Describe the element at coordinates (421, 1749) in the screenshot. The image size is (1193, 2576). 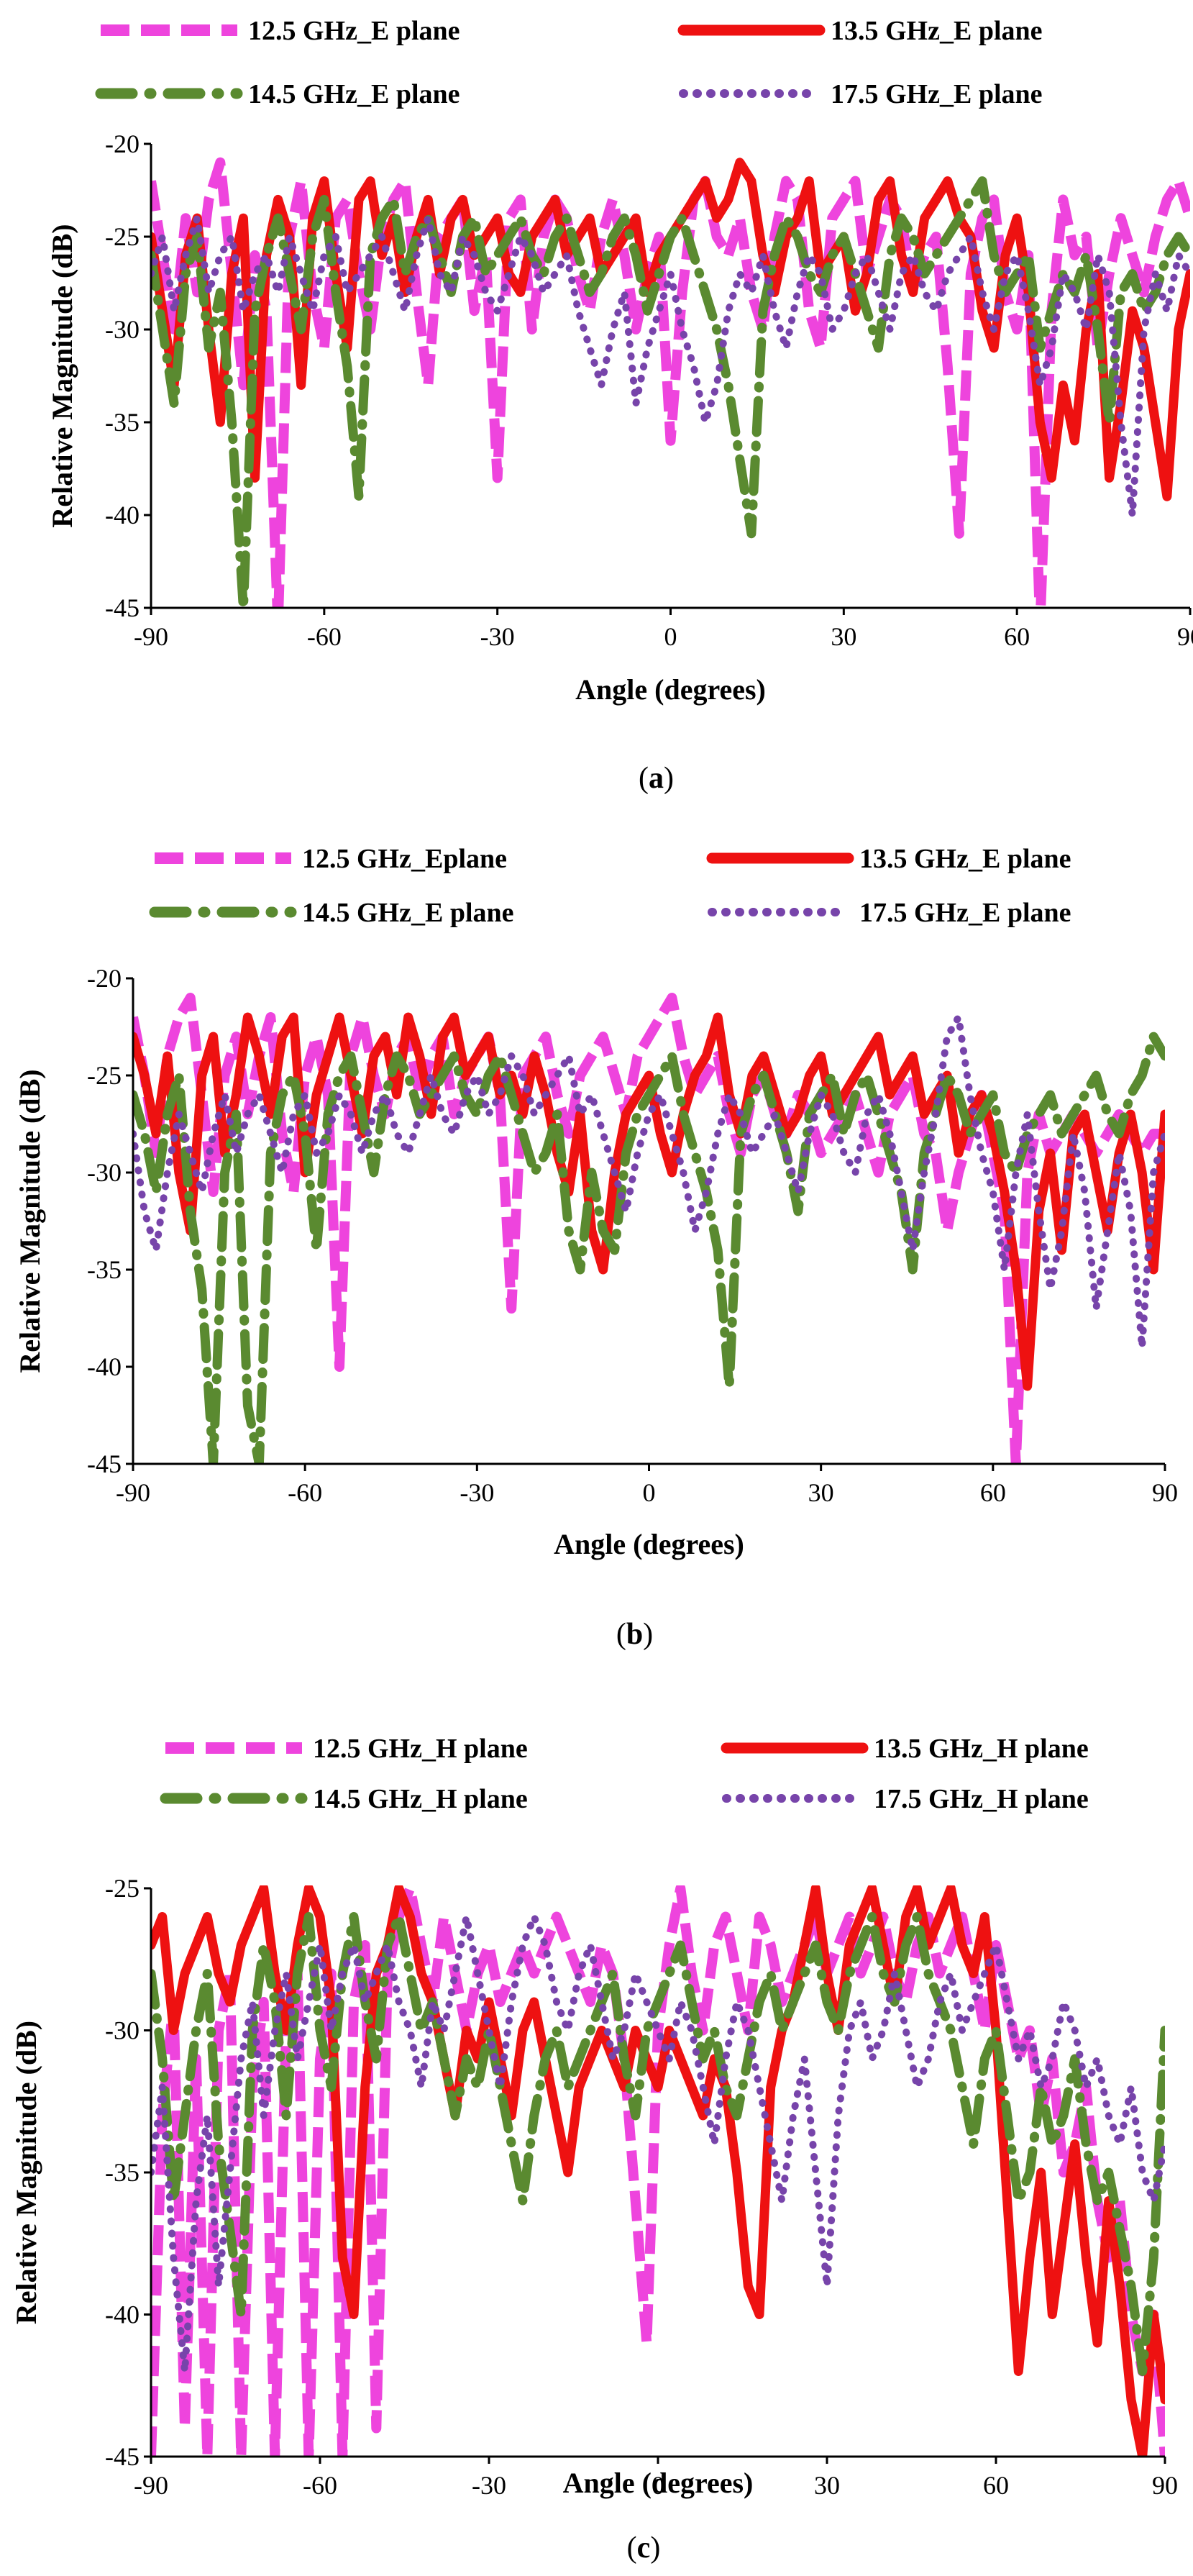
I see `legend-label-1: 12.5 GHz_H plane` at that location.